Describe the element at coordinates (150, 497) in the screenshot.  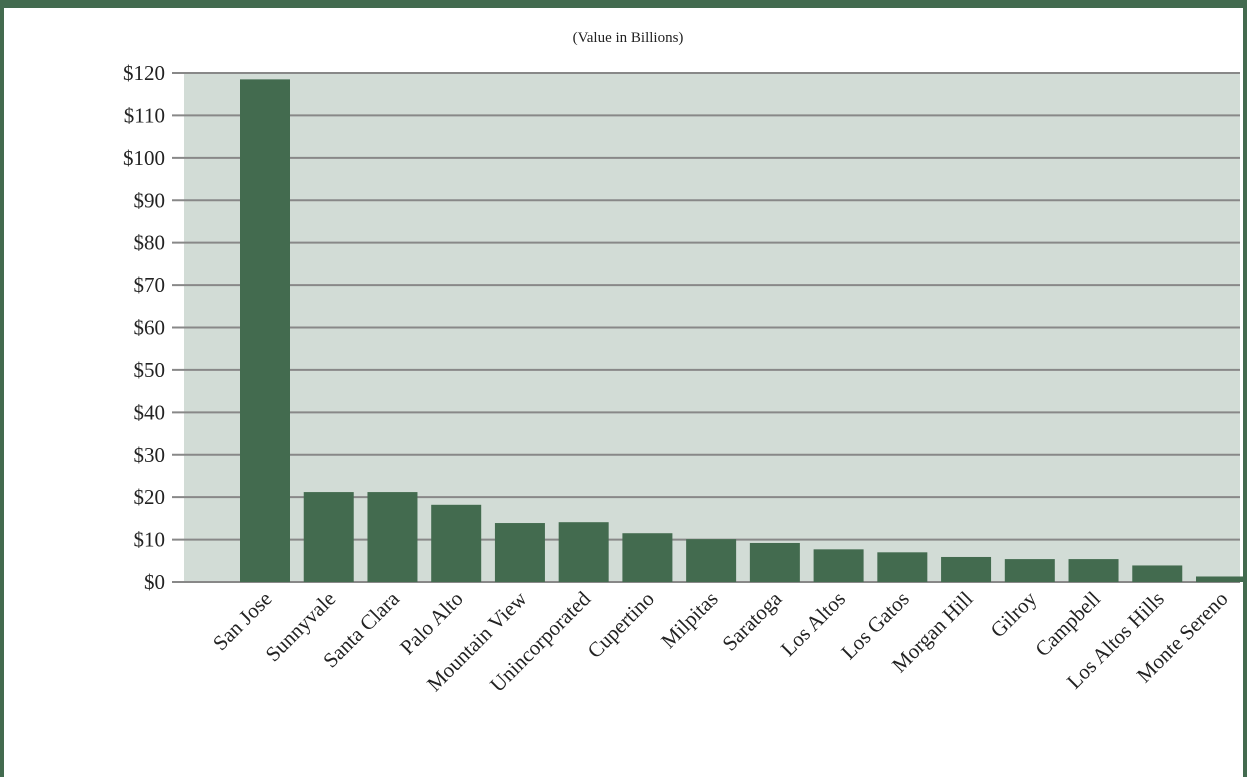
I see `y-tick-label: $20` at that location.